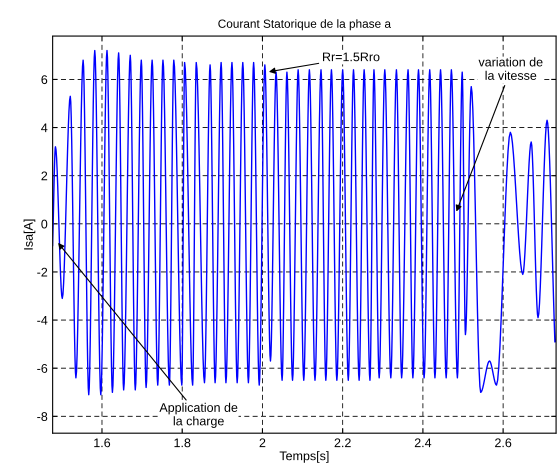 The height and width of the screenshot is (475, 560). What do you see at coordinates (102, 443) in the screenshot?
I see `x-tick-label: 1.6` at bounding box center [102, 443].